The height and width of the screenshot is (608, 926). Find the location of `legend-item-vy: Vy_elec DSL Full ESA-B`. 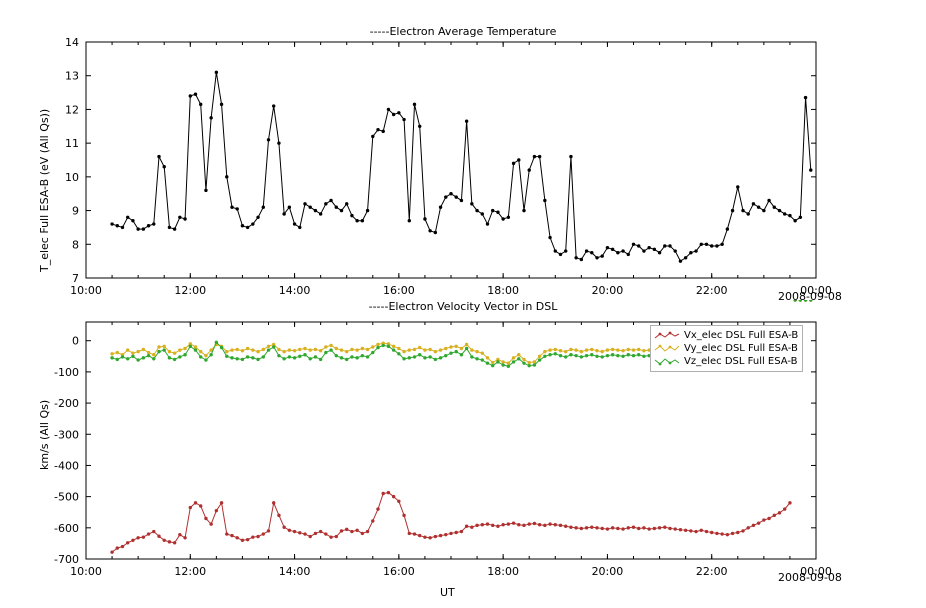

legend-item-vy: Vy_elec DSL Full ESA-B is located at coordinates (726, 348).